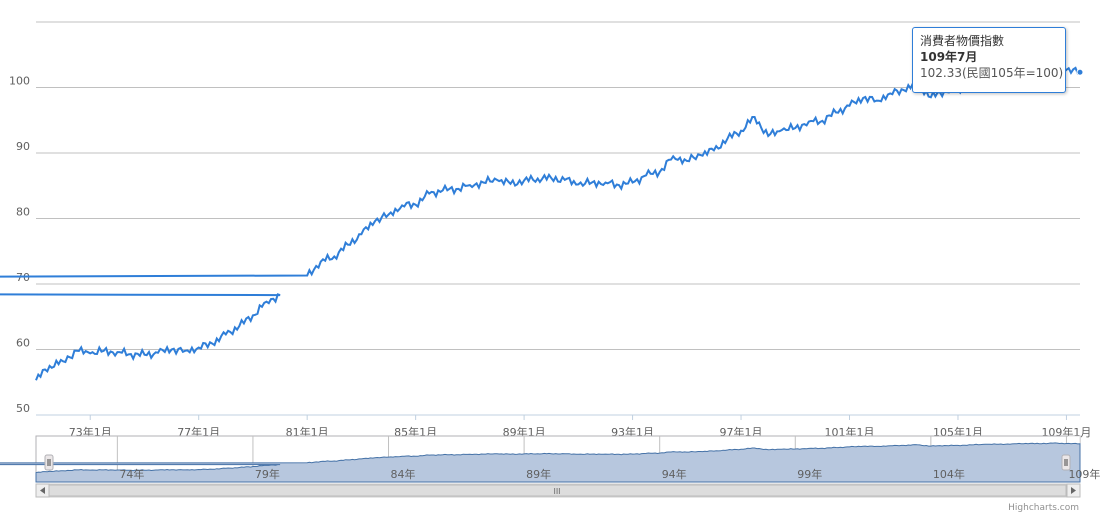 This screenshot has width=1105, height=517. Describe the element at coordinates (1080, 72) in the screenshot. I see `hover-marker` at that location.